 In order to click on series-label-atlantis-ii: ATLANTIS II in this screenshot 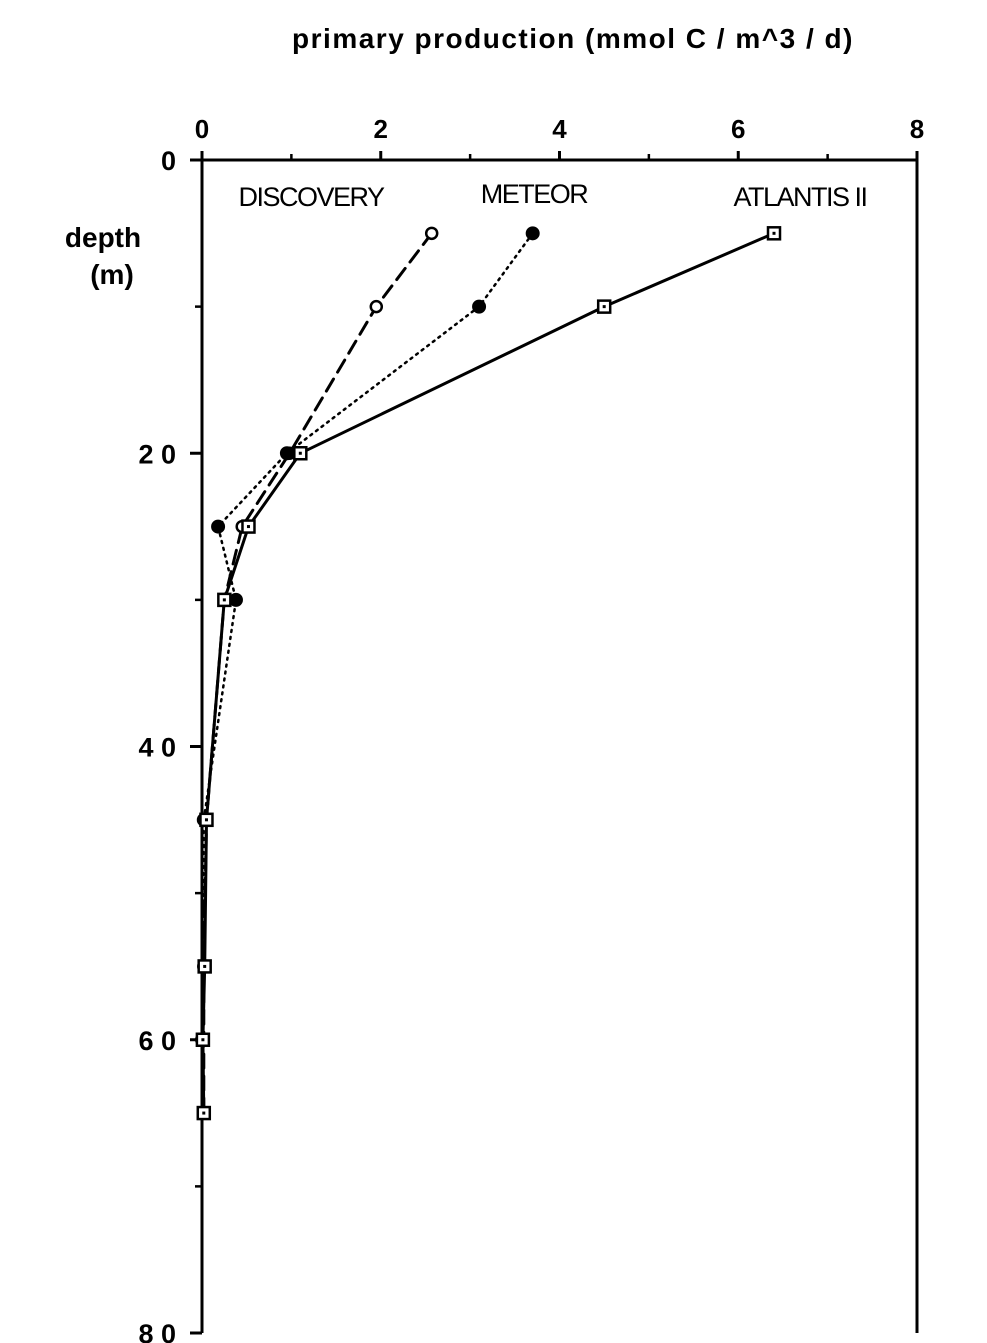, I will do `click(799, 197)`.